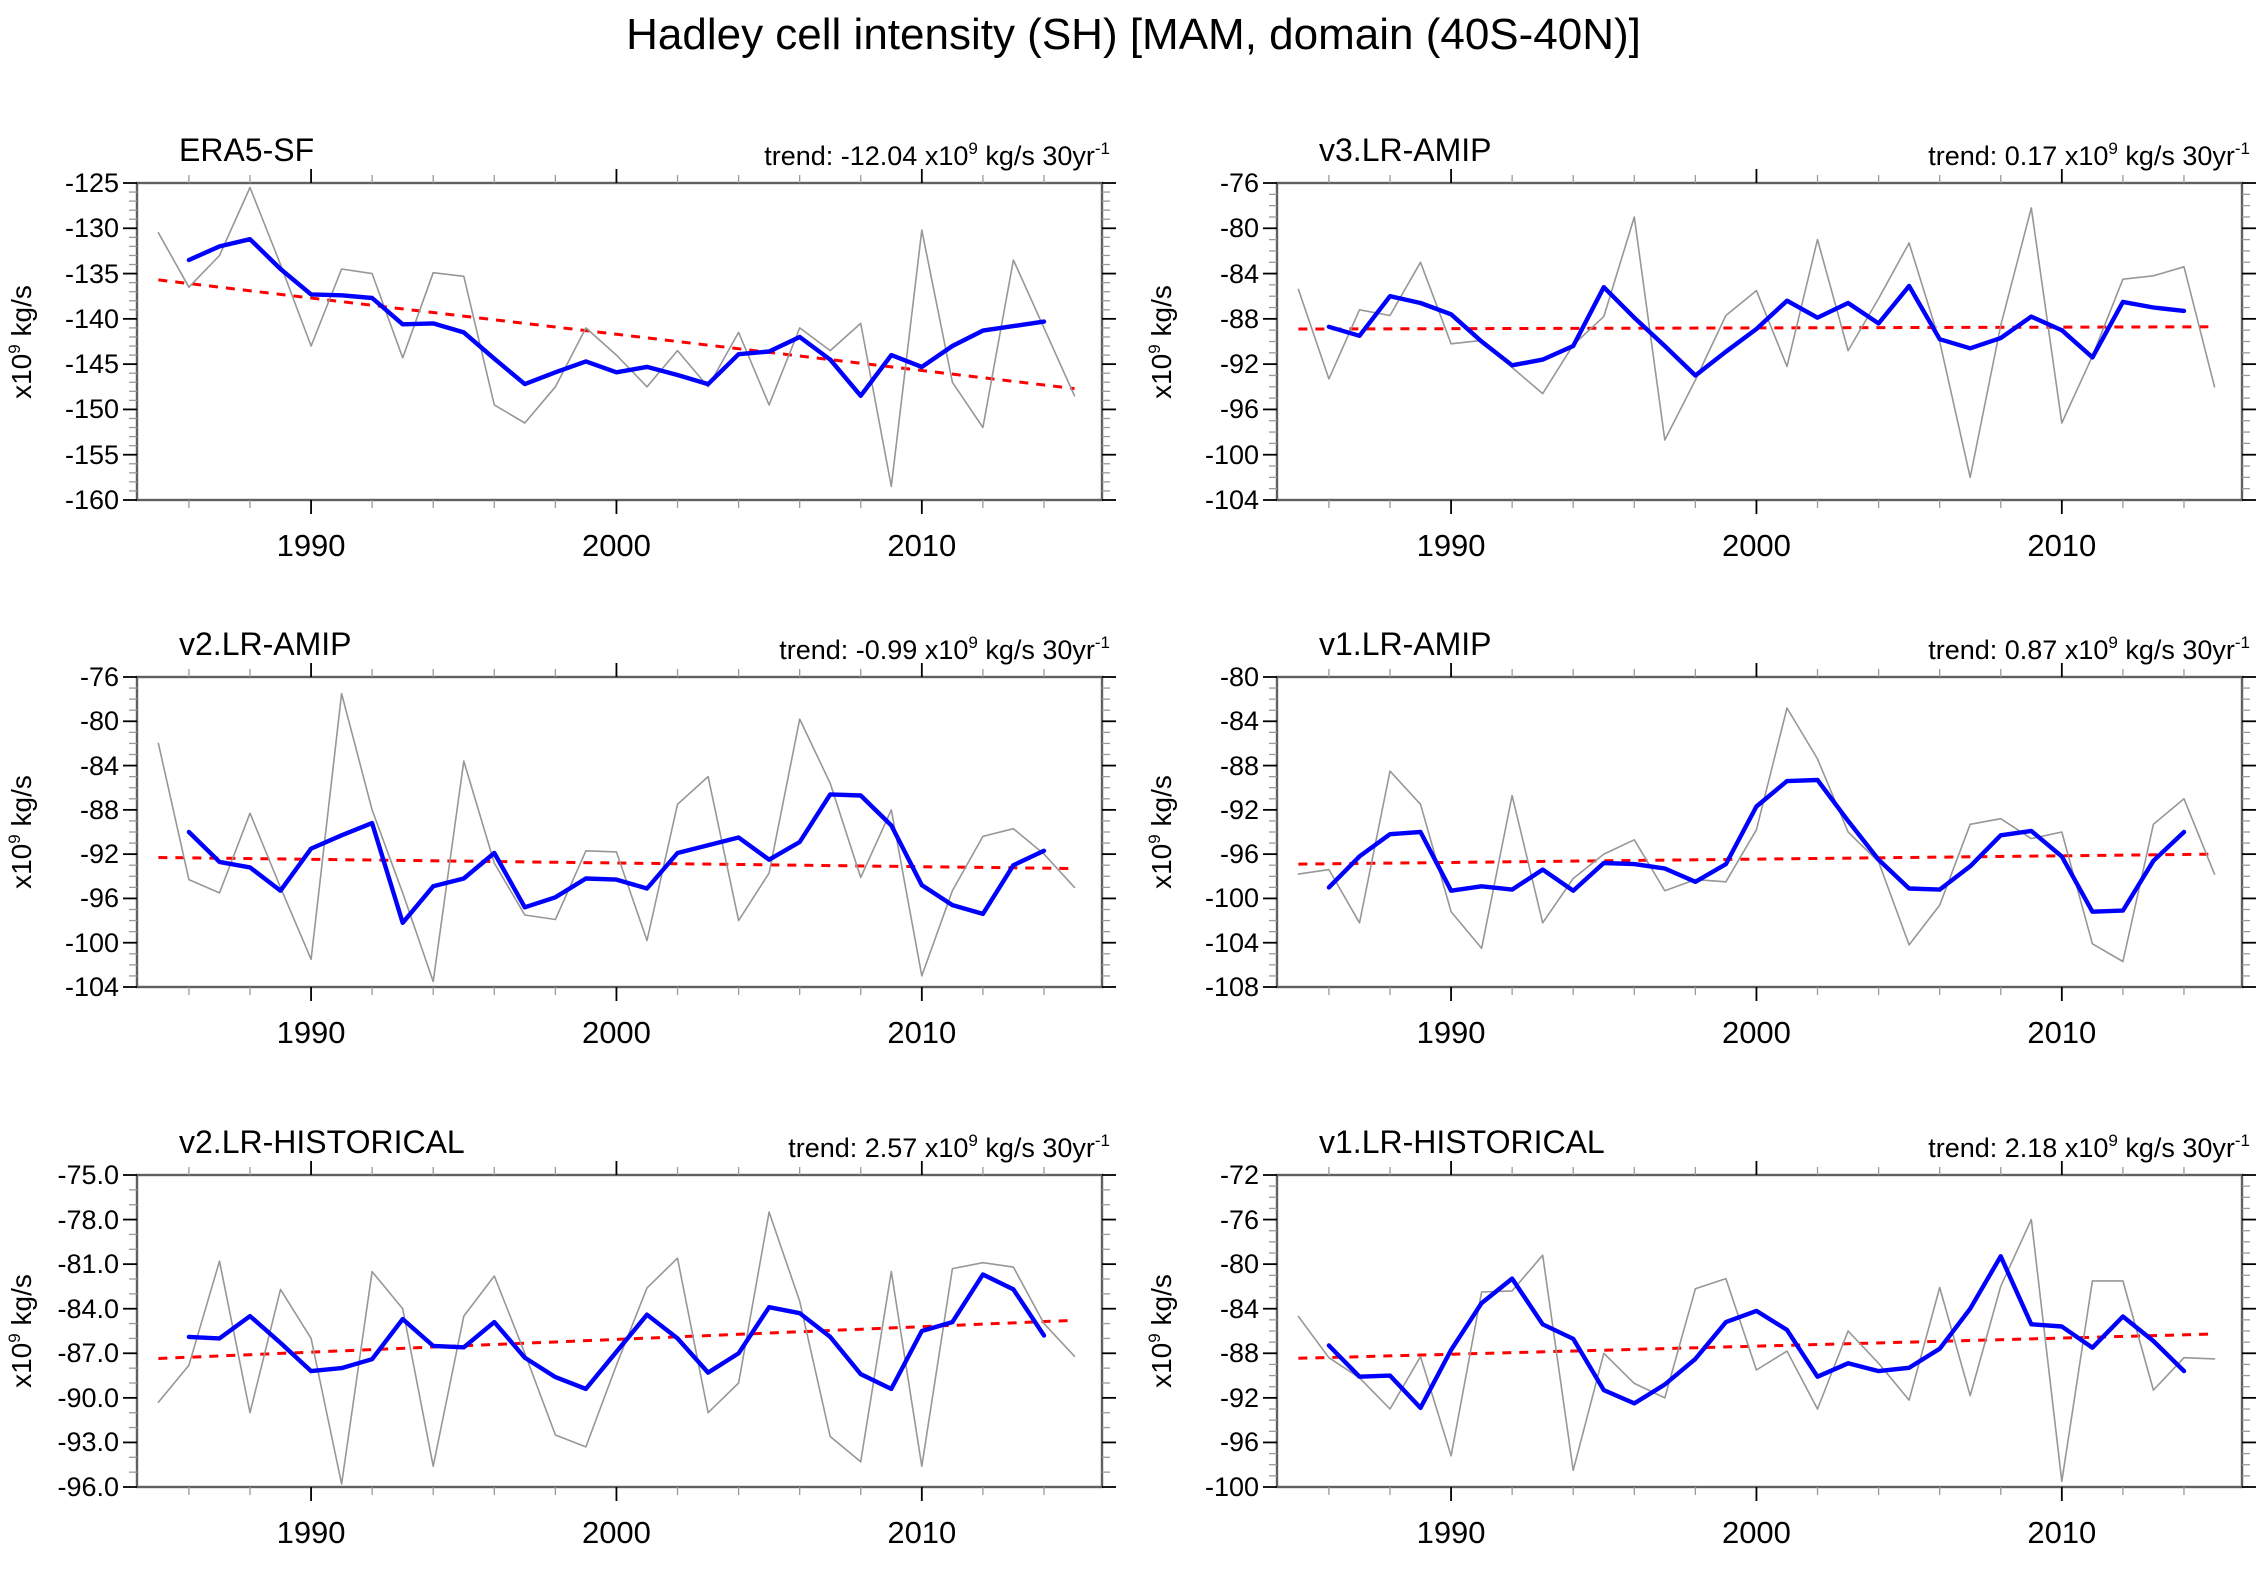 The image size is (2267, 1578). What do you see at coordinates (91, 318) in the screenshot?
I see `y-tick-label-era5-sf: -140` at bounding box center [91, 318].